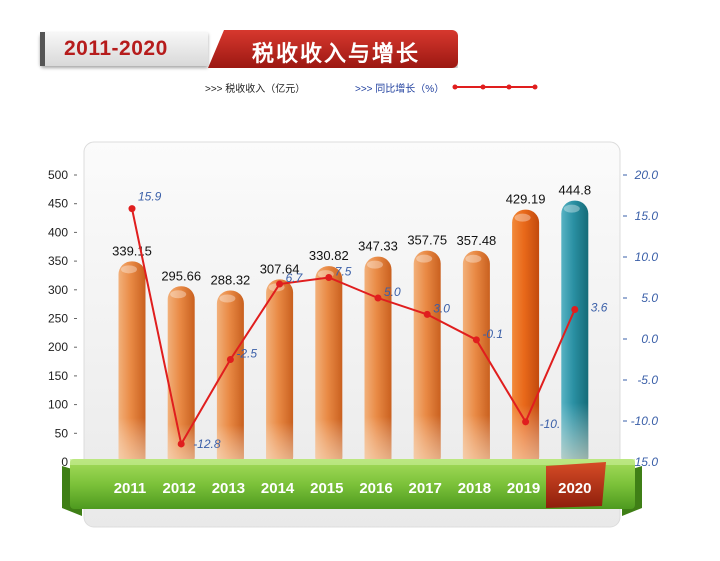 The image size is (720, 561). Describe the element at coordinates (378, 246) in the screenshot. I see `bar-value-label: 347.33` at that location.